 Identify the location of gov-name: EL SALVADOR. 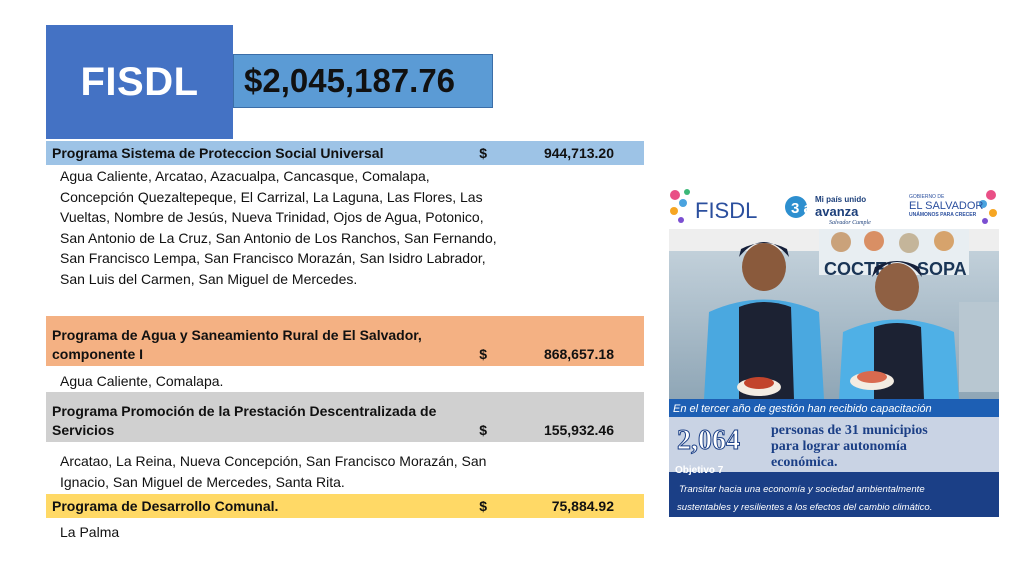
(946, 206).